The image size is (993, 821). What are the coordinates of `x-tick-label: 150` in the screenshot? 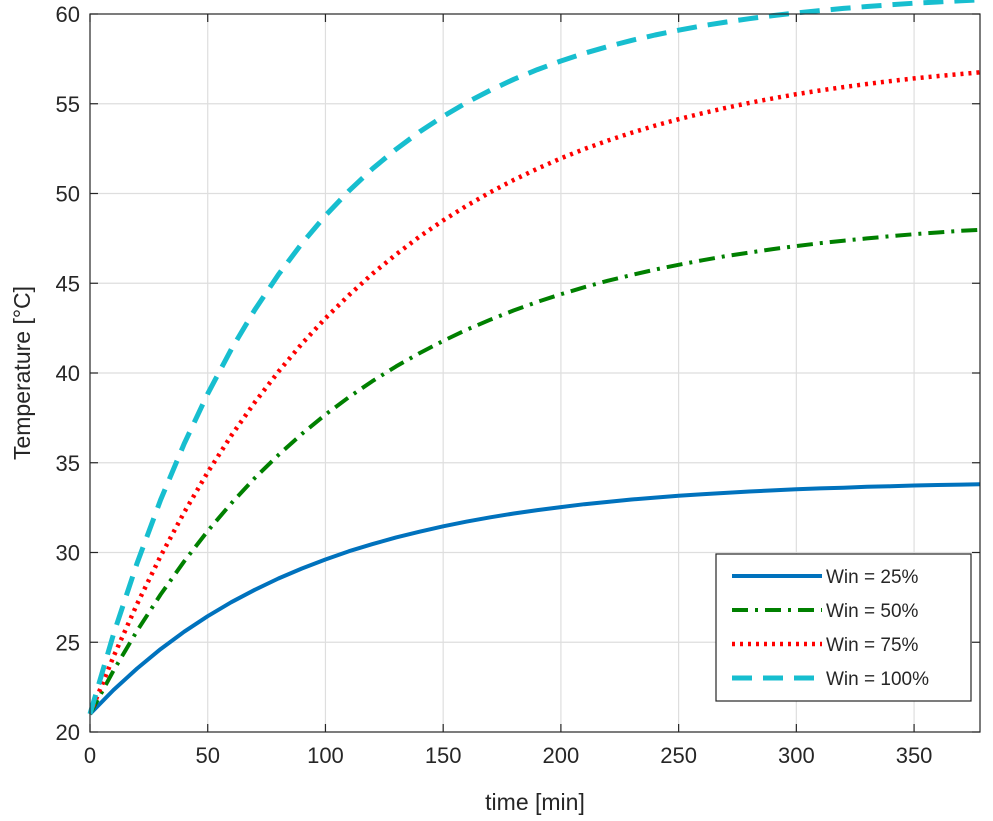 It's located at (443, 755).